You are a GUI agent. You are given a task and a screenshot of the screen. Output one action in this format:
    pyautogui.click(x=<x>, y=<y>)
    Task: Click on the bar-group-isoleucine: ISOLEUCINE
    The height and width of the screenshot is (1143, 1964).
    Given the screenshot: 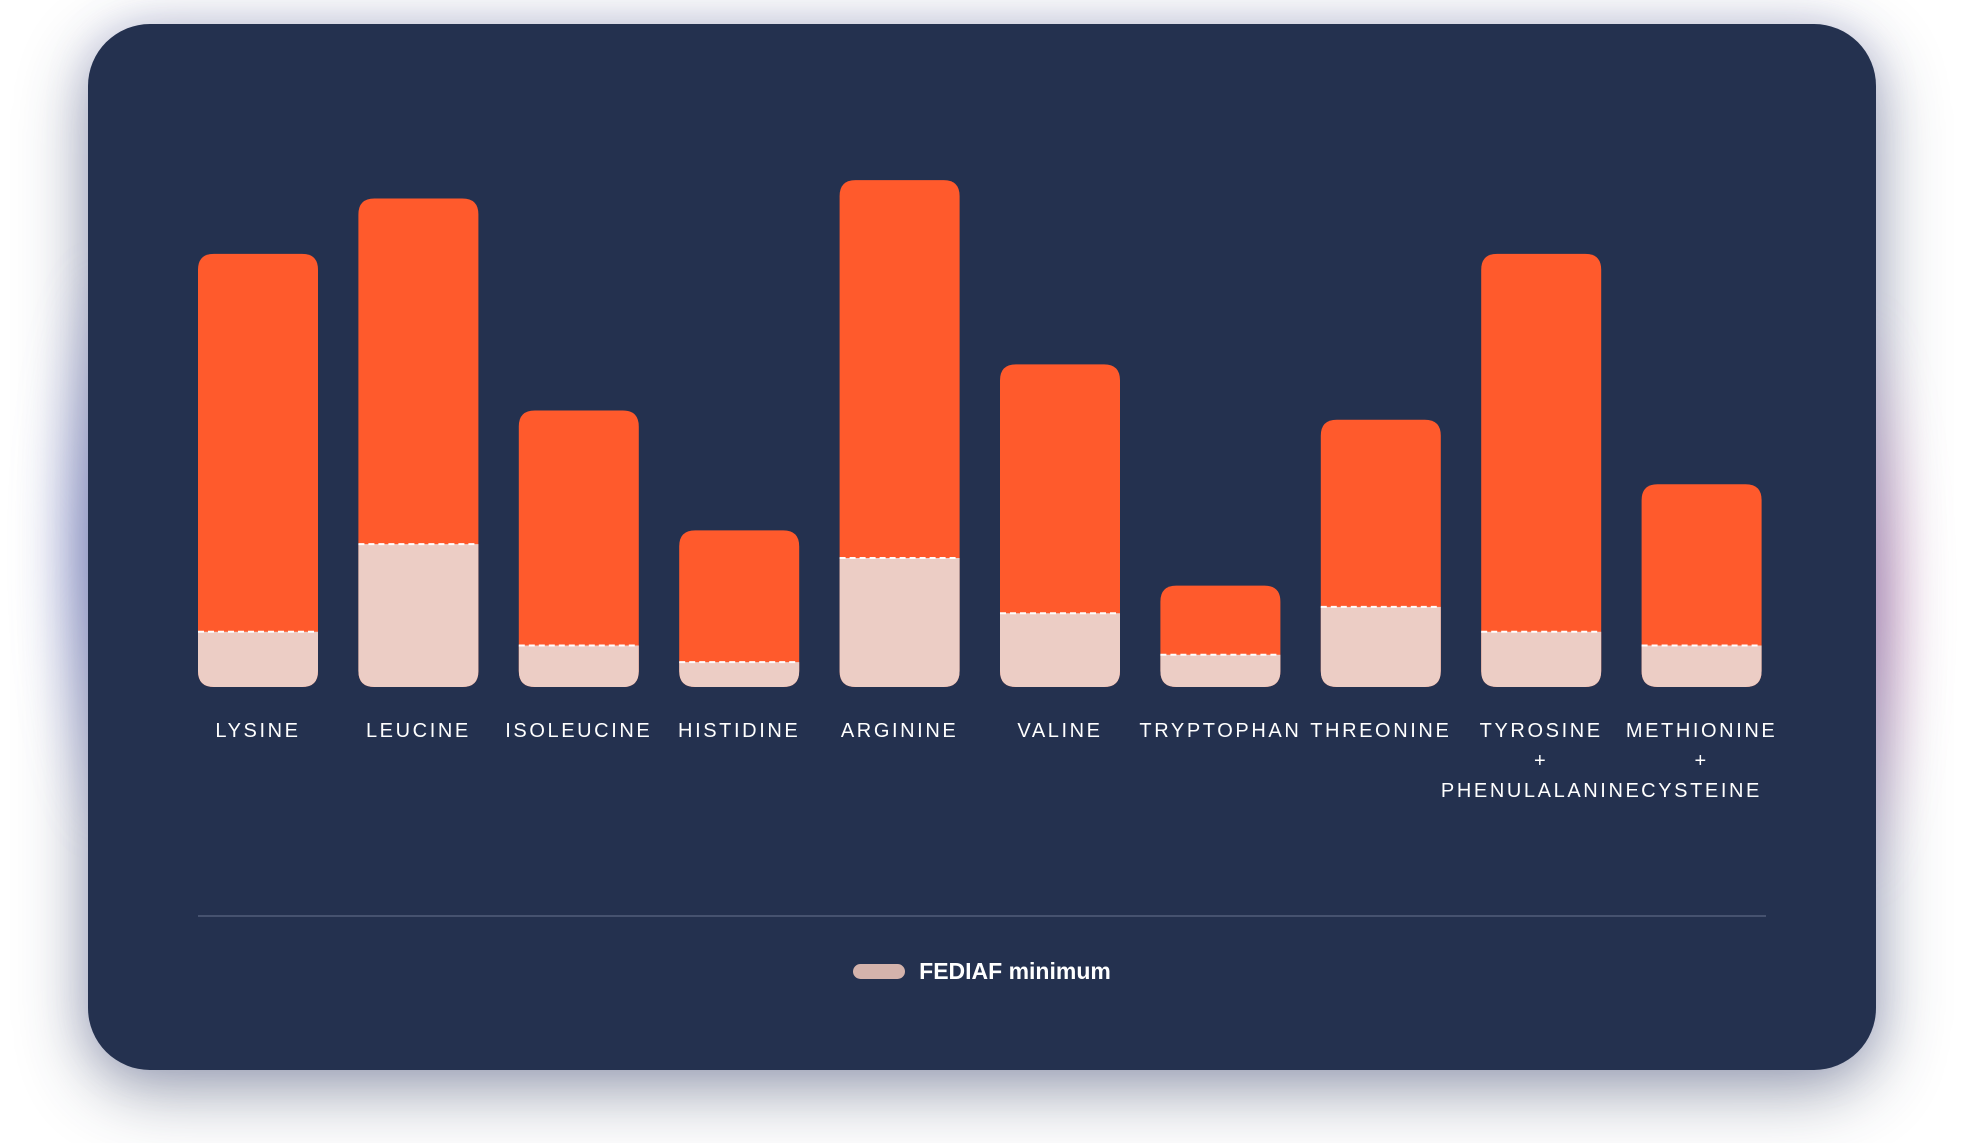 What is the action you would take?
    pyautogui.click(x=578, y=576)
    